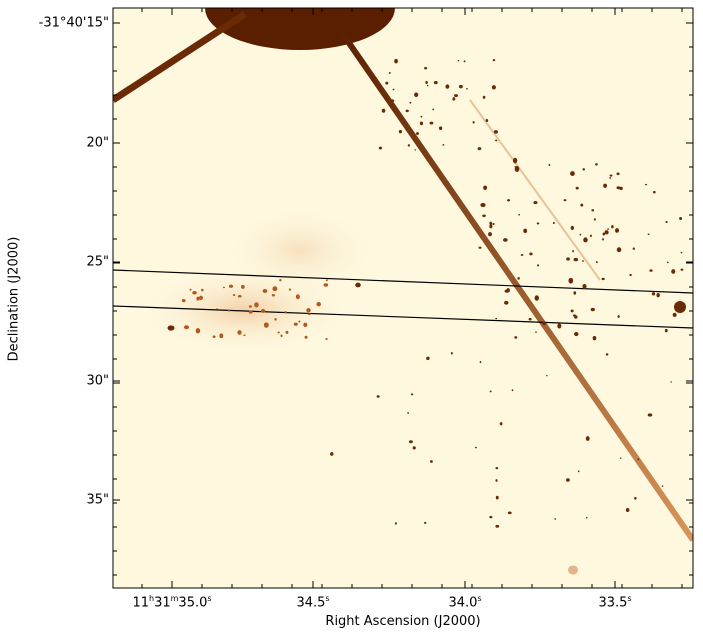  What do you see at coordinates (300, 250) in the screenshot?
I see `diffuse-haze` at bounding box center [300, 250].